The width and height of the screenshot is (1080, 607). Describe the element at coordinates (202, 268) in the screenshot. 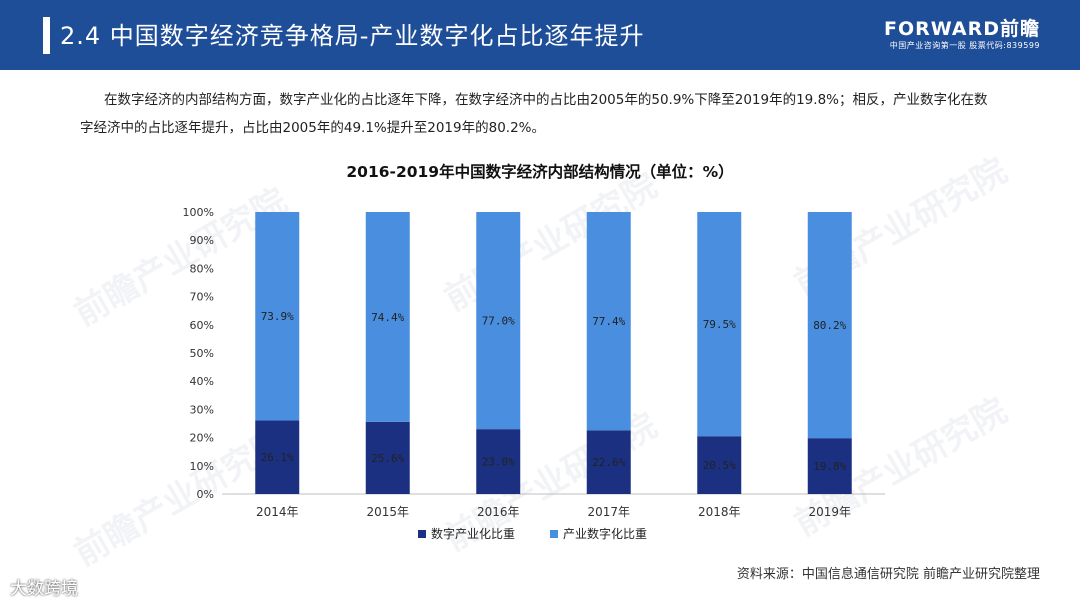

I see `y-tick-label: 80%` at that location.